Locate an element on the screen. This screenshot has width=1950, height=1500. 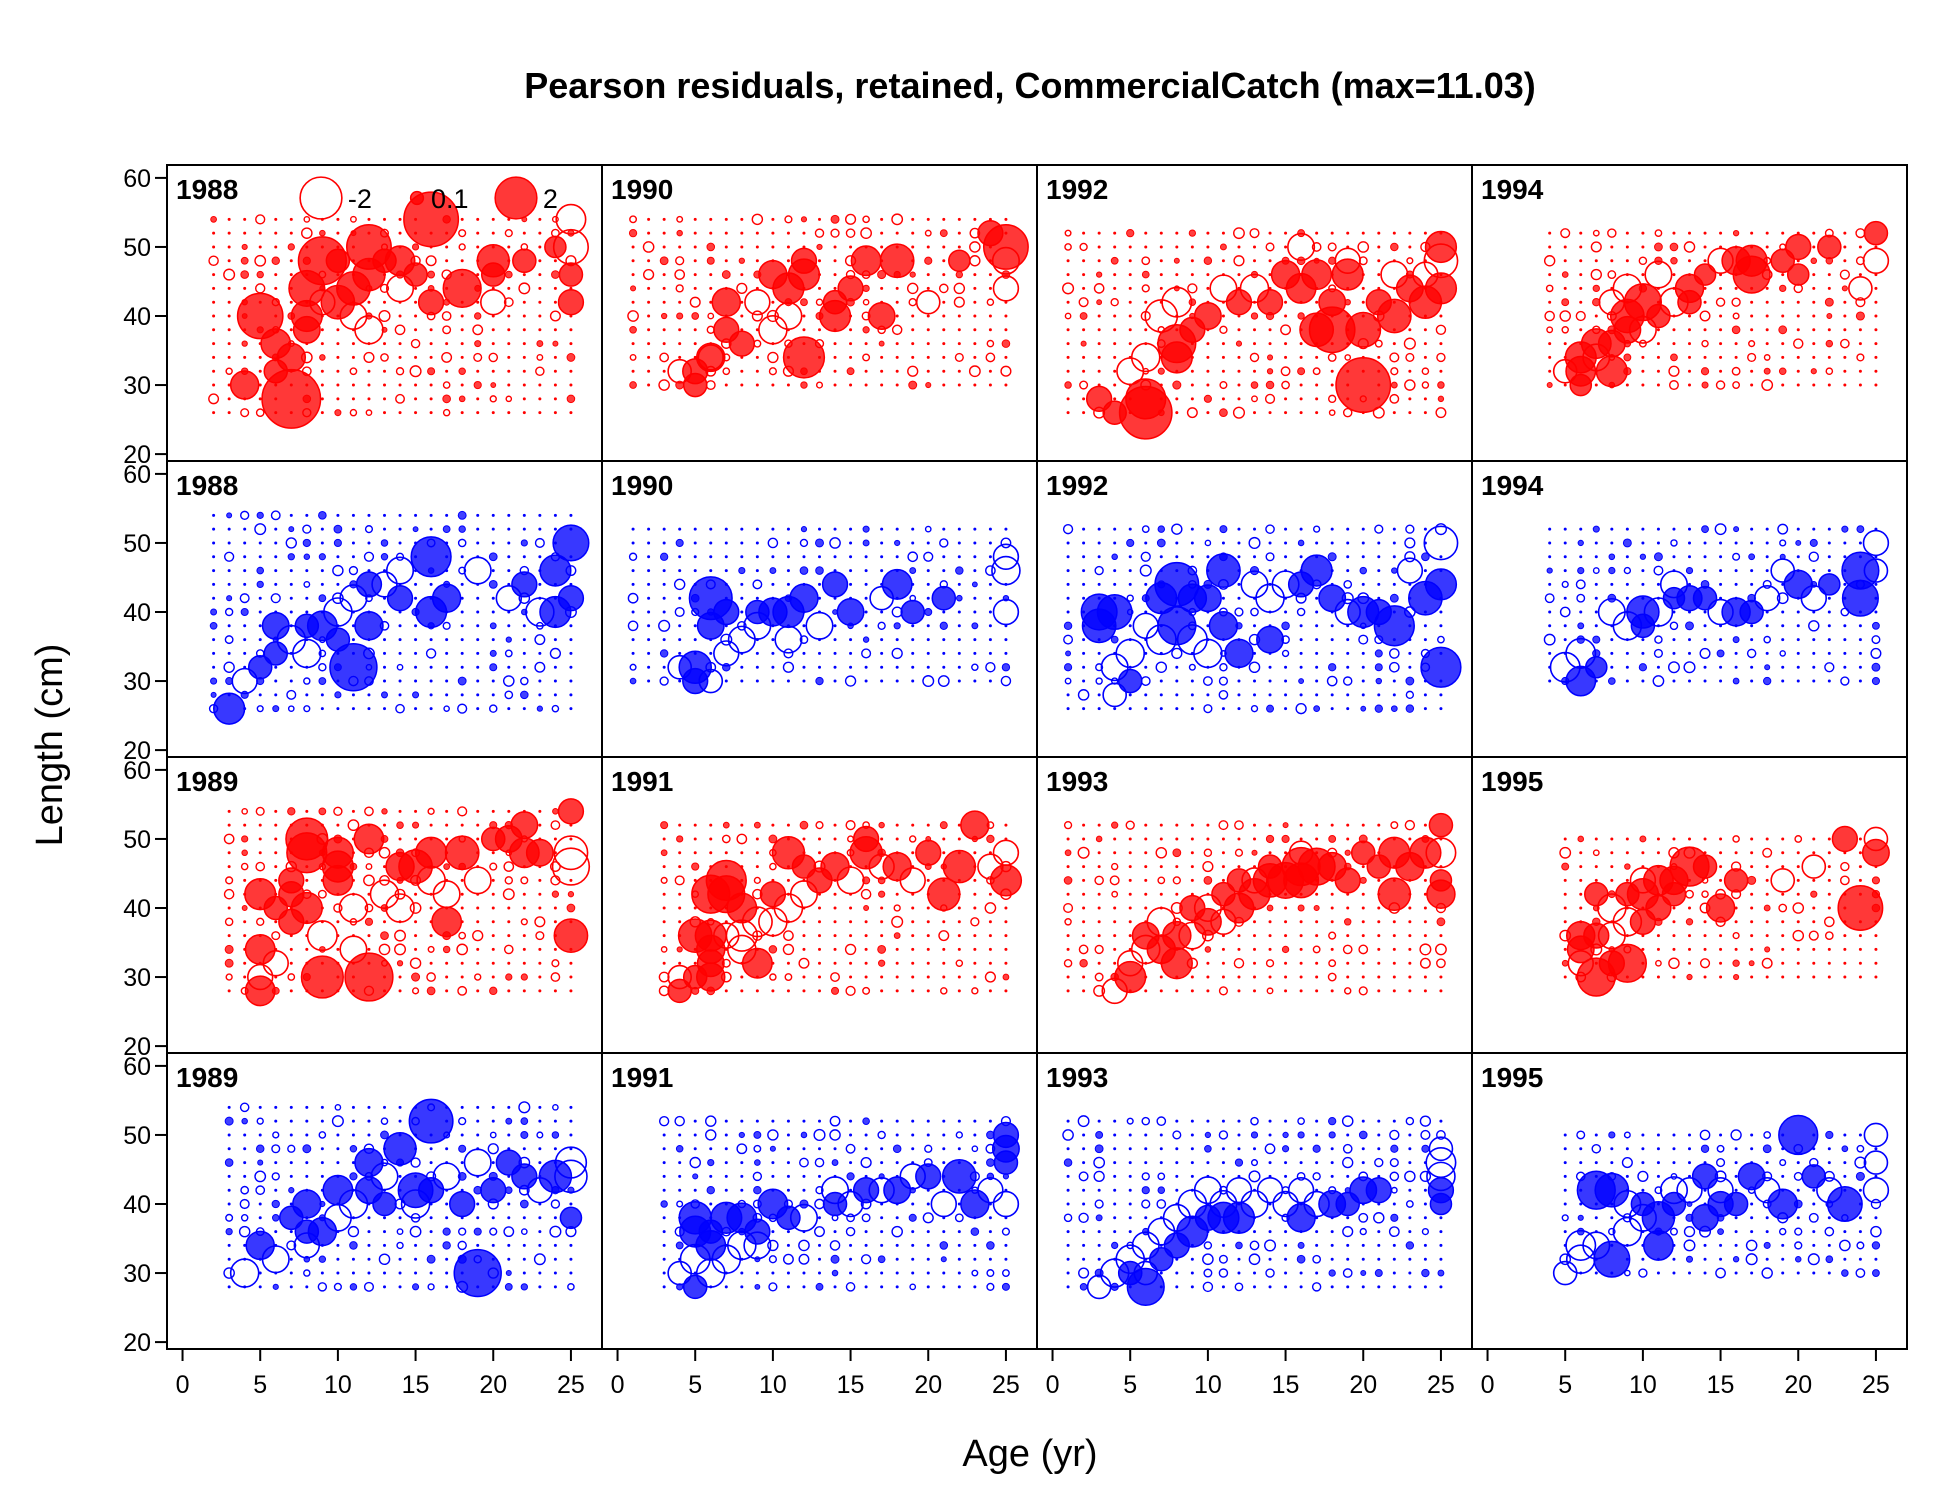
y-tick-label: 40 is located at coordinates (137, 613).